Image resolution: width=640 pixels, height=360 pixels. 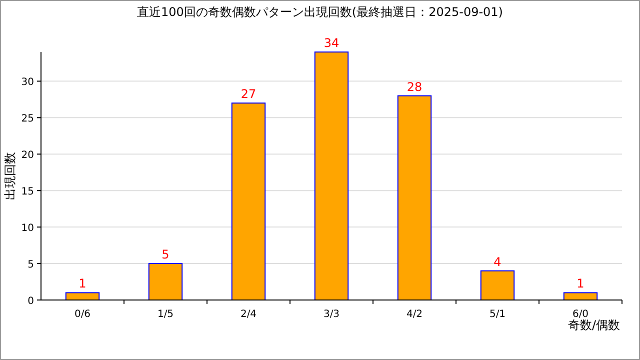 I want to click on data-label: 4, so click(x=498, y=261).